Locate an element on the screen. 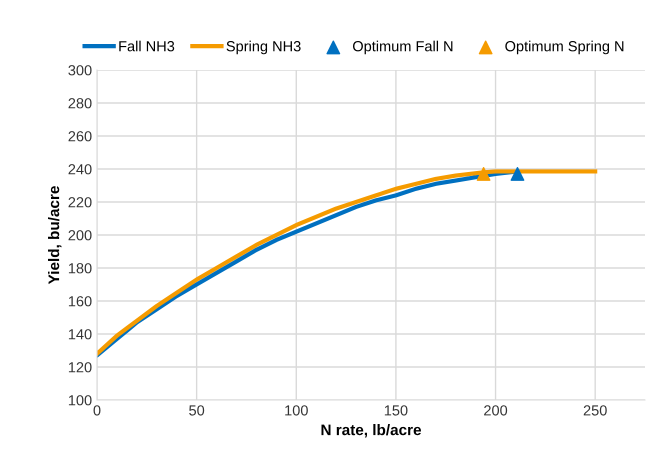 This screenshot has width=650, height=472. legend-label: Optimum Fall N is located at coordinates (402, 47).